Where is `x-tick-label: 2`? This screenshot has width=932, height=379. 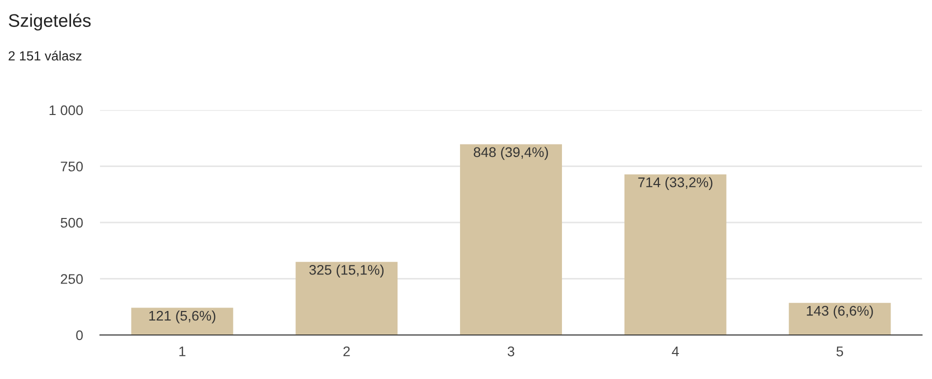
x-tick-label: 2 is located at coordinates (346, 351).